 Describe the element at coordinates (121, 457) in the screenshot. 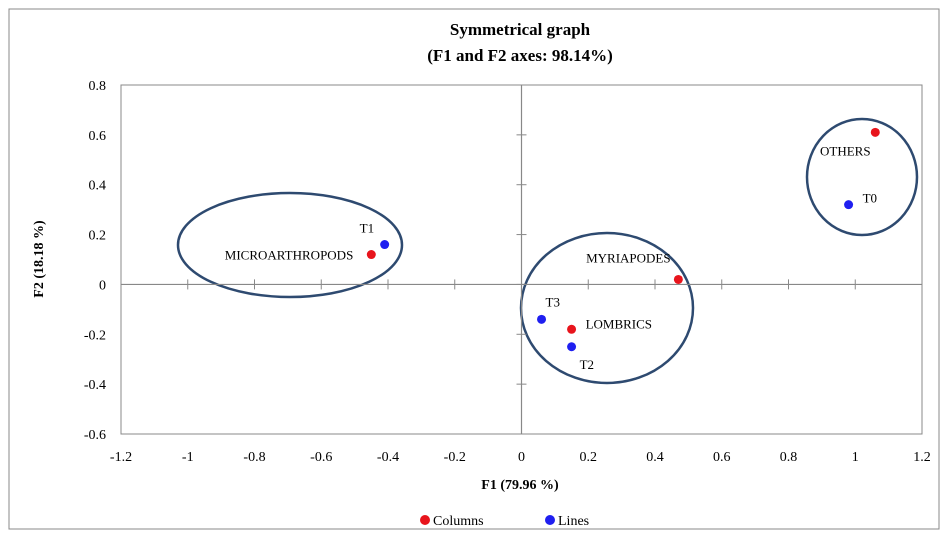

I see `x-tick-label: -1.2` at that location.